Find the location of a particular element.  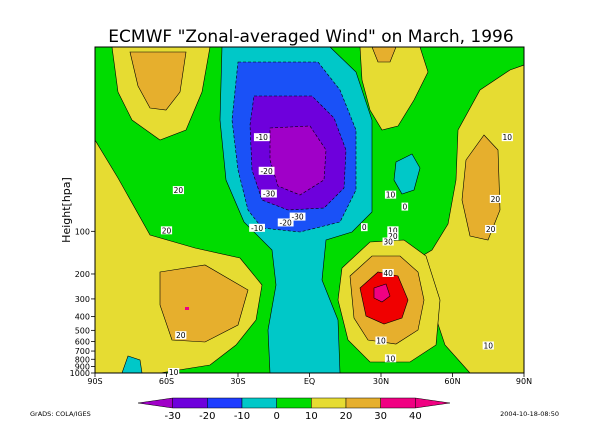

colorbar-tick-label: 10 is located at coordinates (311, 416).